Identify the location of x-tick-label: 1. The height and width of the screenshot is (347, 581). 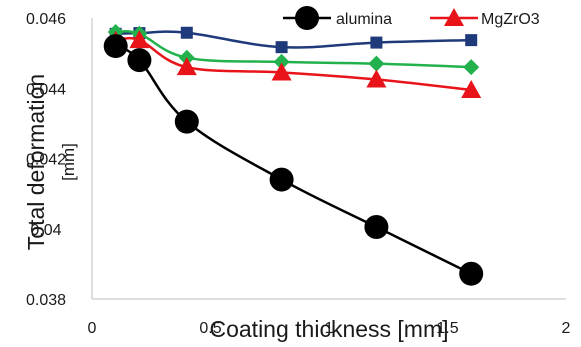
(329, 328).